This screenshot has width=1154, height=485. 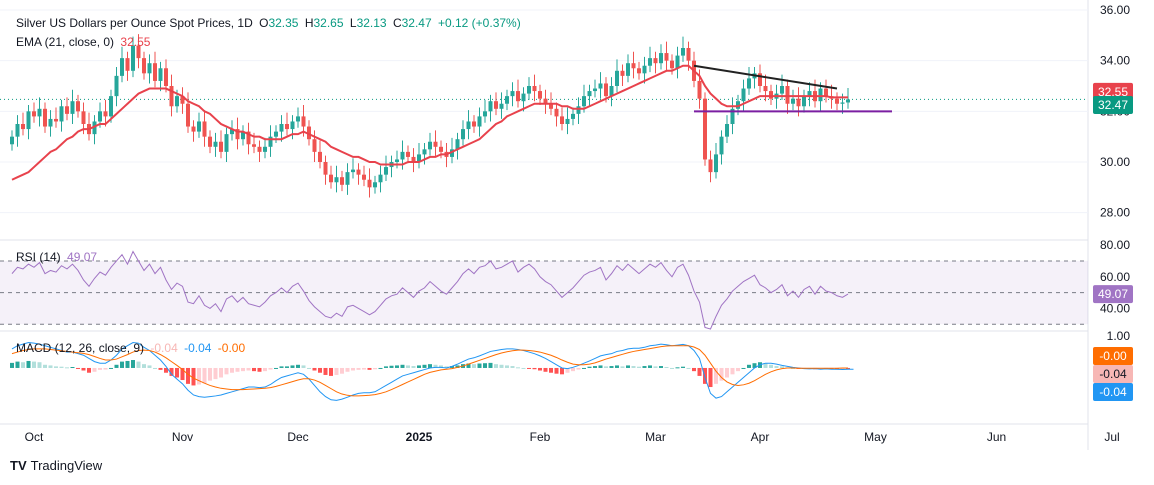 I want to click on tradingview-logo-icon: TV, so click(x=18, y=465).